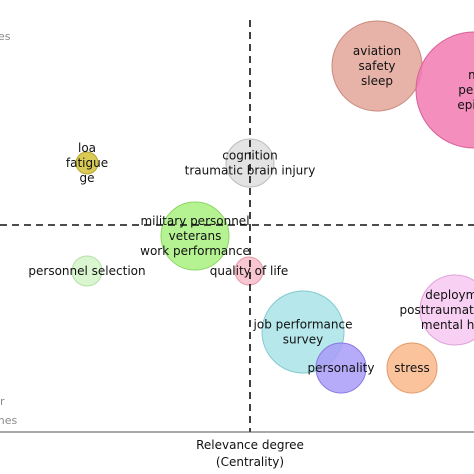 This screenshot has width=474, height=474. I want to click on cluster-keyword-label: loa, so click(87, 148).